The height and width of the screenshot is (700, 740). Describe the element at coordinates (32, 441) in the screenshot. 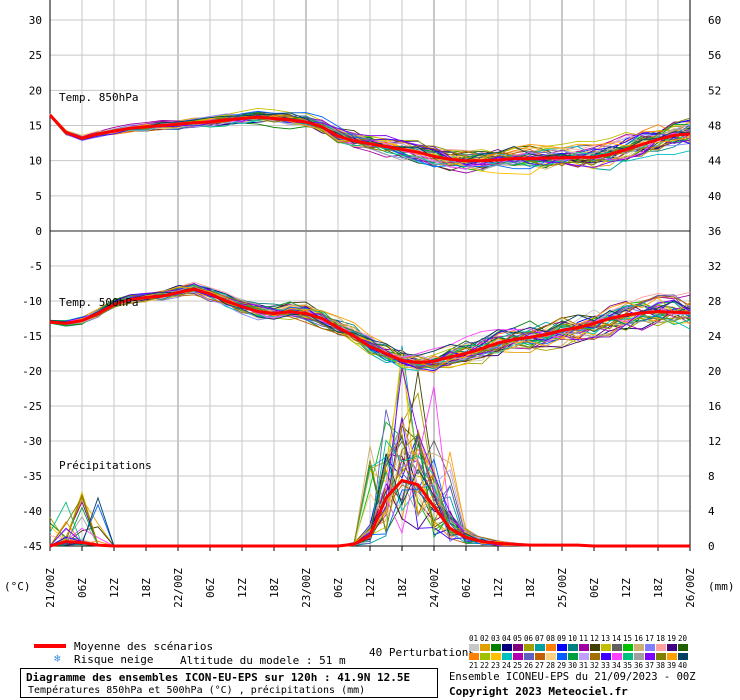

I see `y-tick-left: -30` at that location.